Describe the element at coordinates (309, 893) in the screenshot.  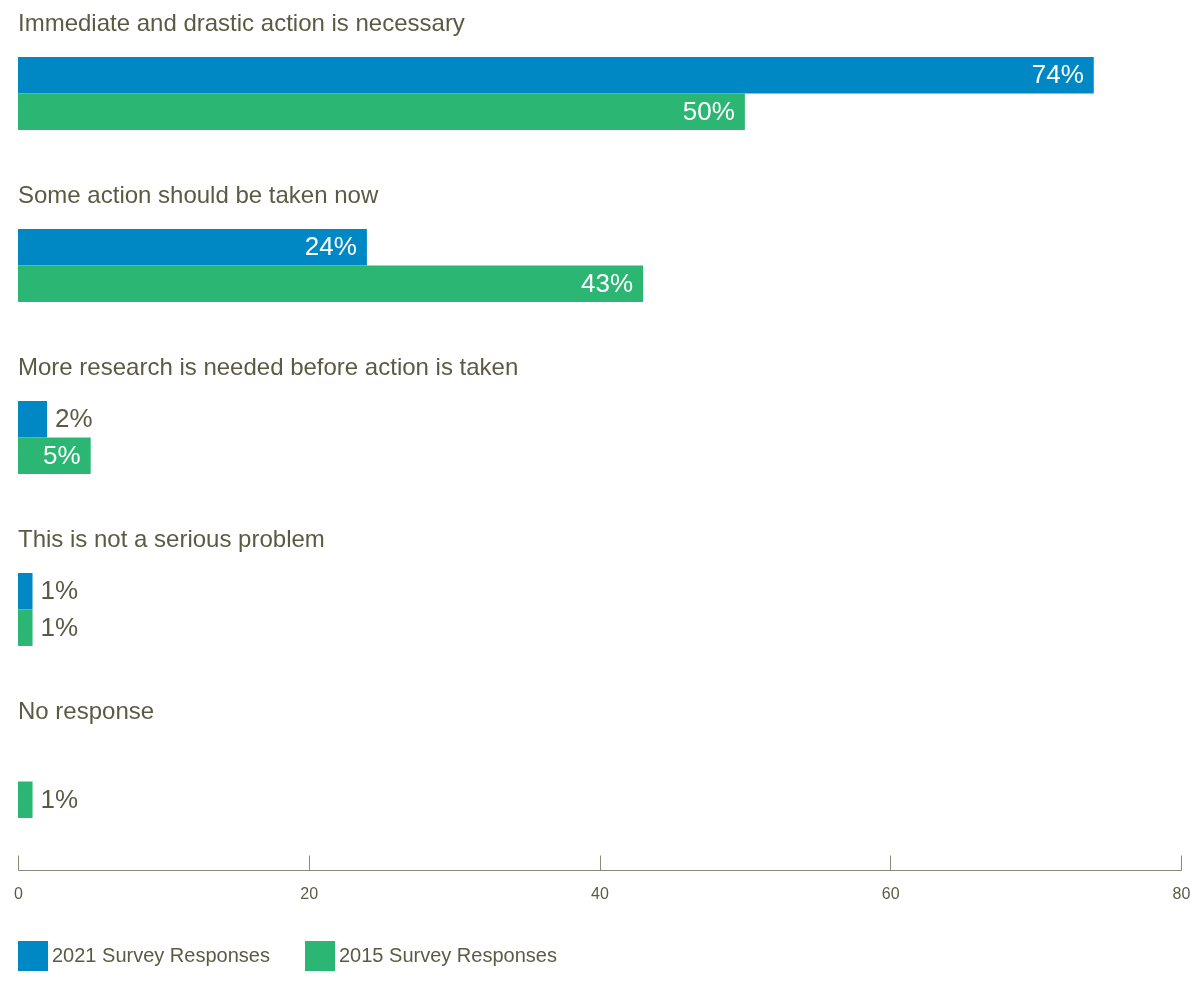
I see `x-tick-label: 20` at that location.